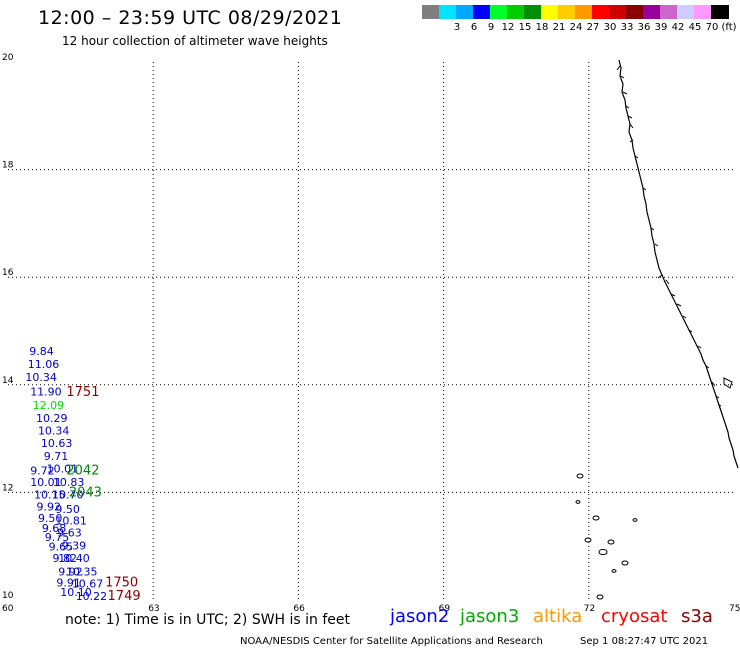 This screenshot has height=650, width=740. I want to click on legend-label: 70, so click(712, 27).